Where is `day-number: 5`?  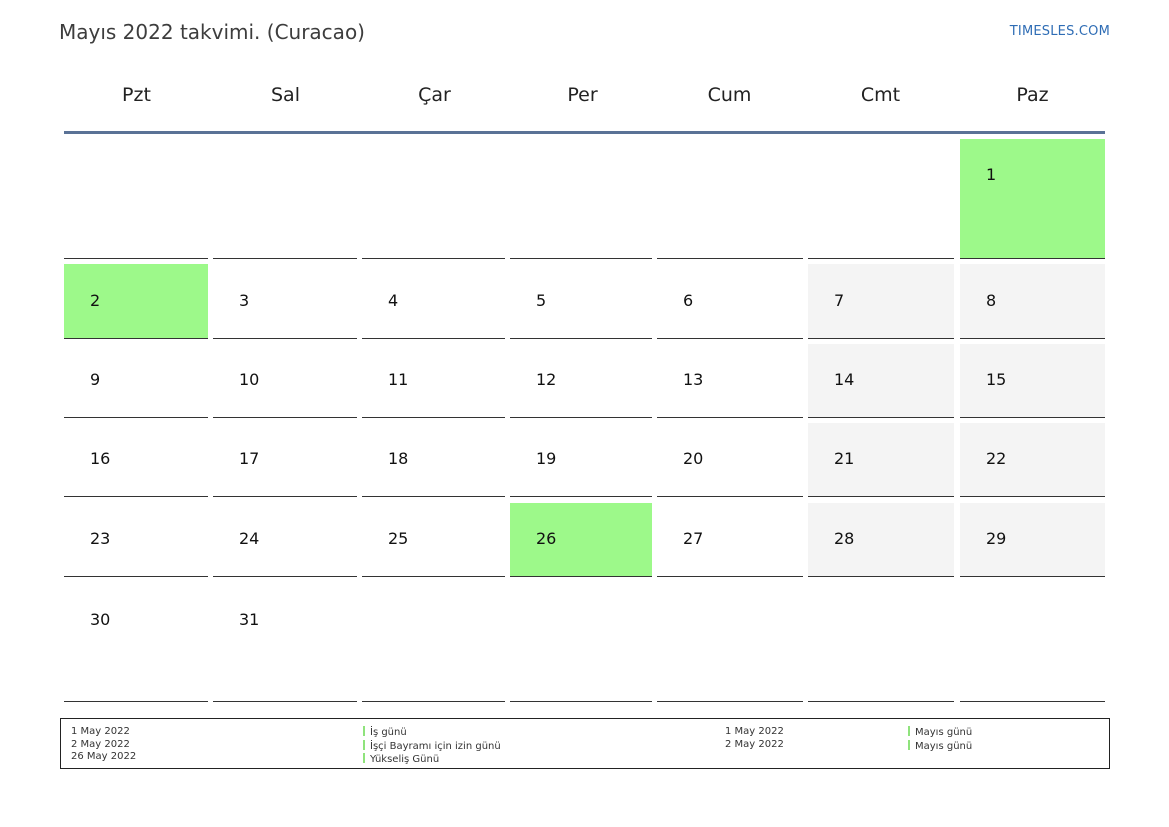
day-number: 5 is located at coordinates (541, 300).